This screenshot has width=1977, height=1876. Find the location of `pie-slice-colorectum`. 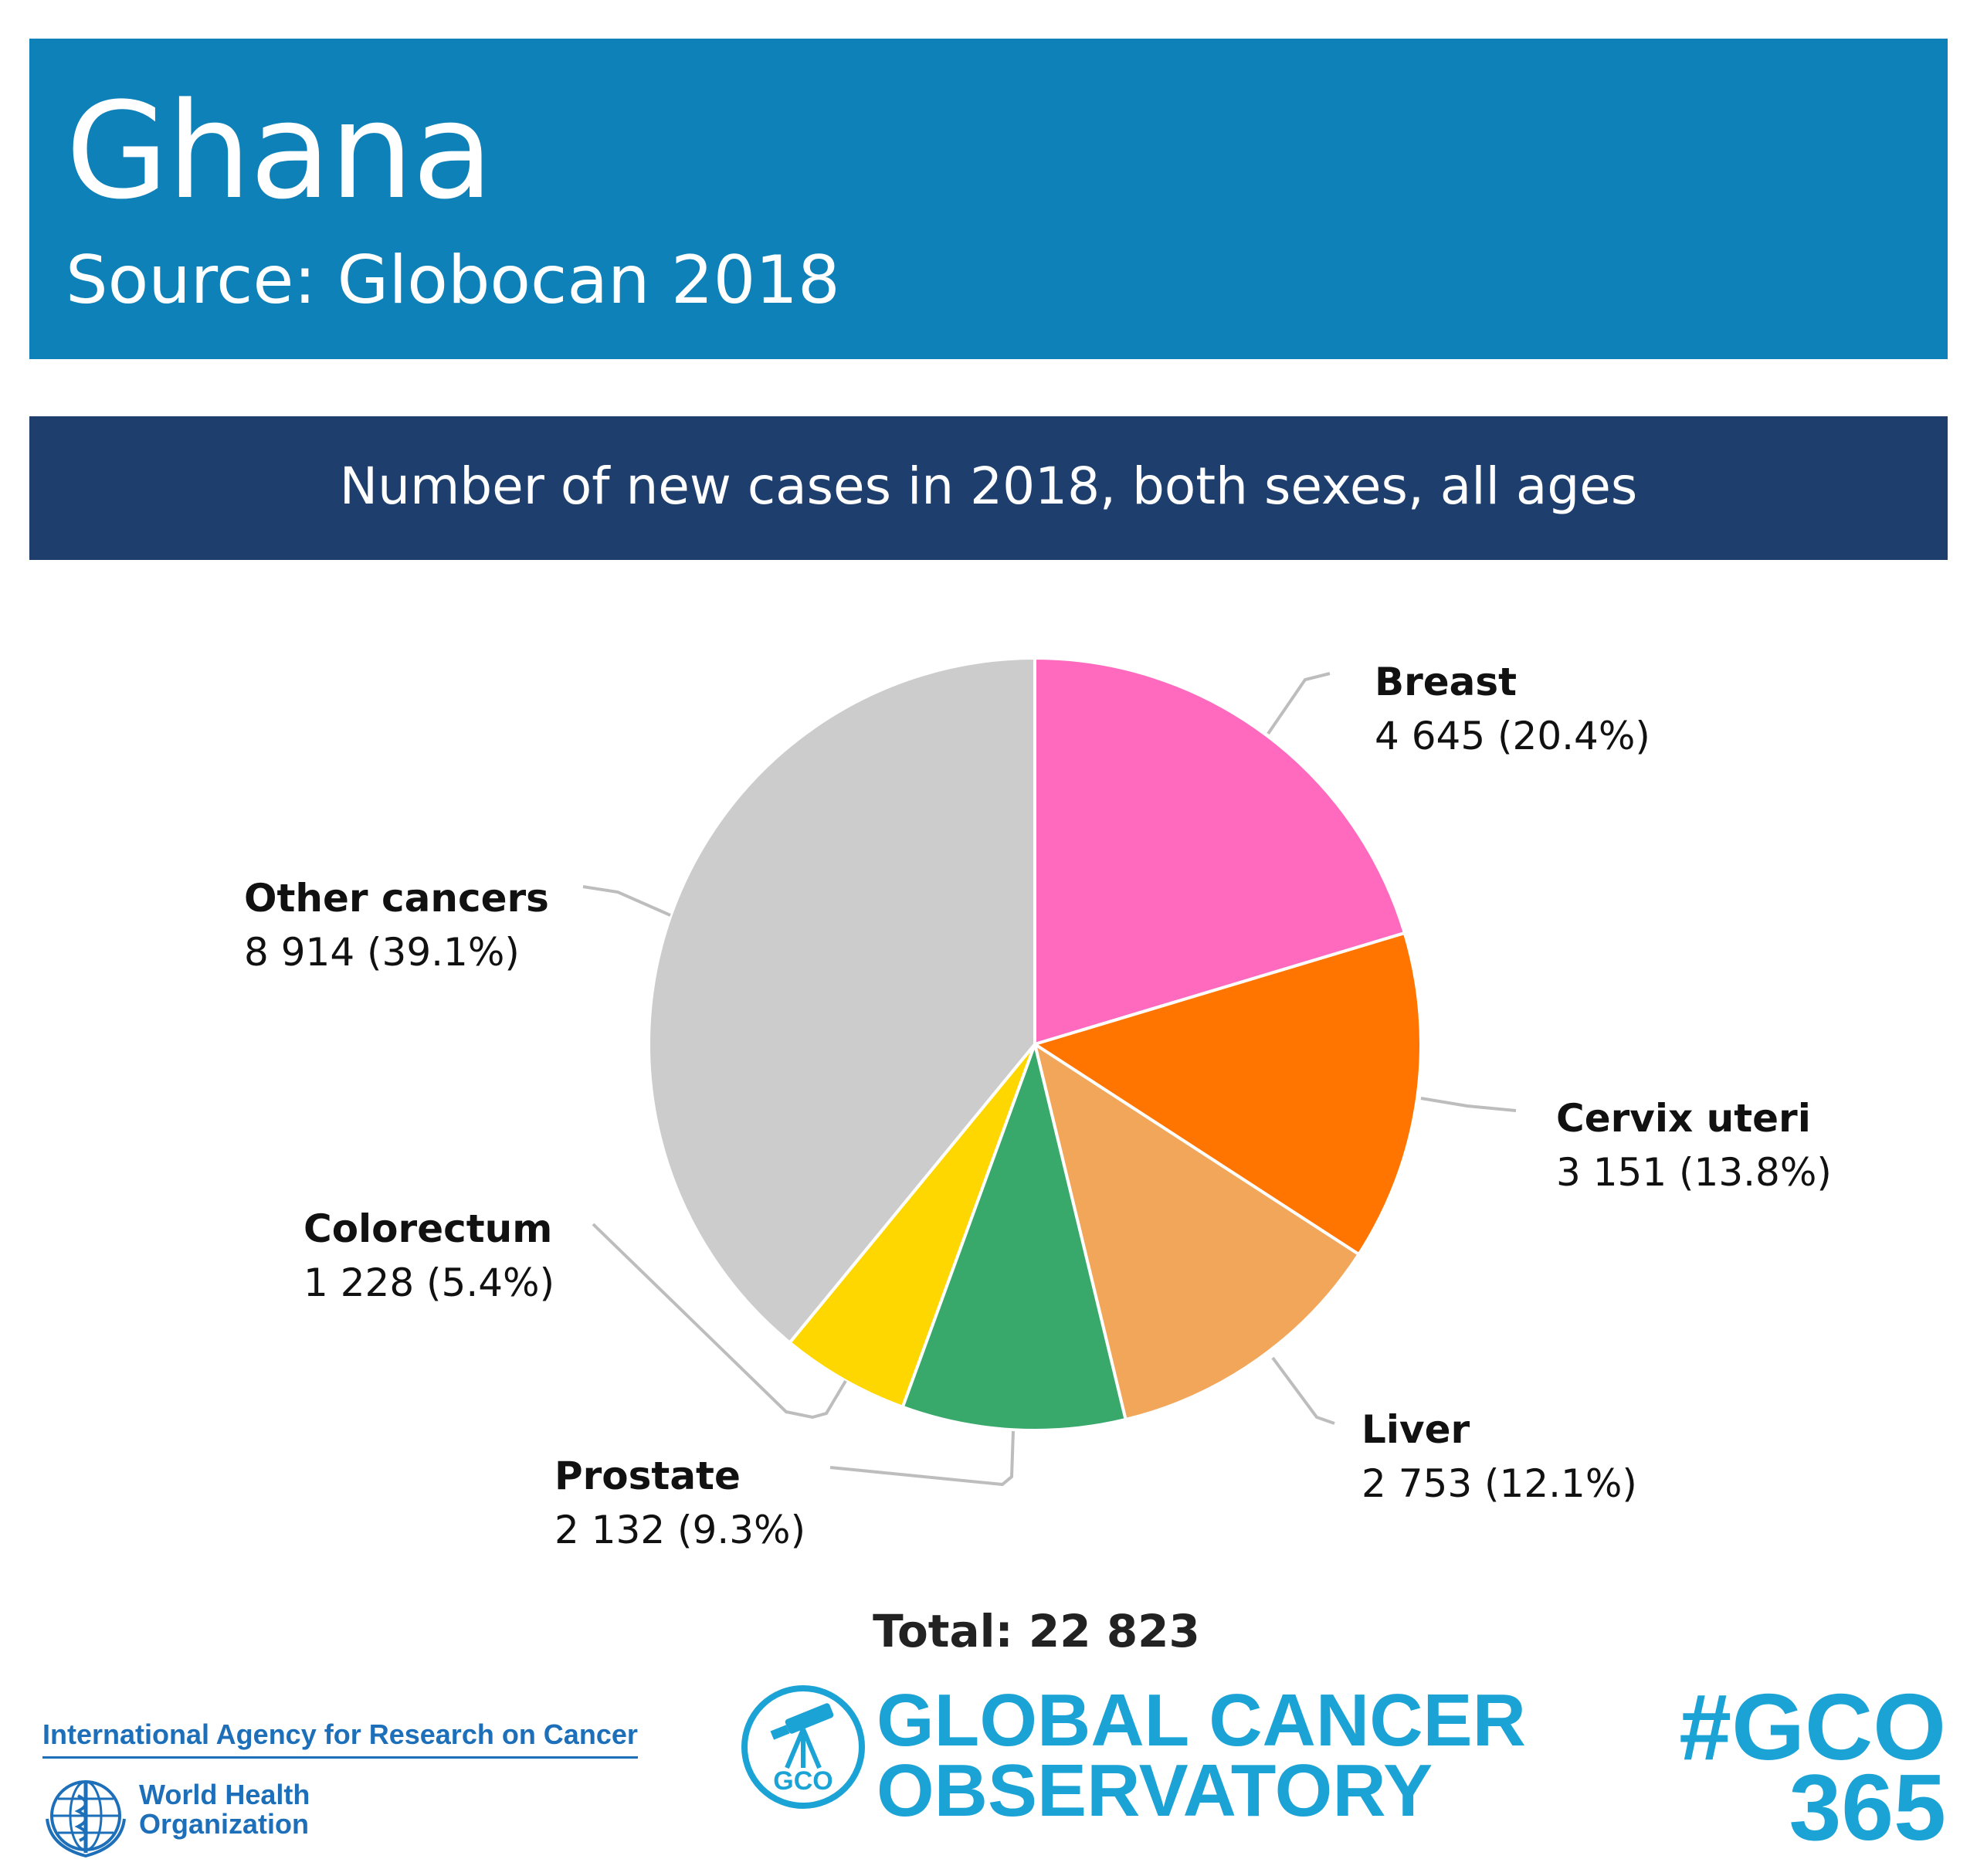

pie-slice-colorectum is located at coordinates (912, 1226).